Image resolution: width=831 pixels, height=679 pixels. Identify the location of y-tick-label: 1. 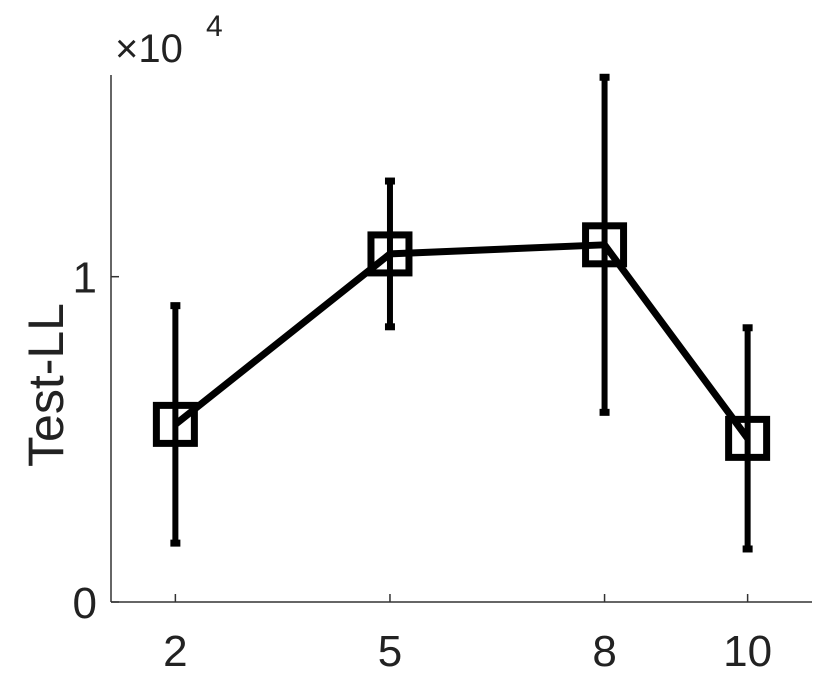
(85, 278).